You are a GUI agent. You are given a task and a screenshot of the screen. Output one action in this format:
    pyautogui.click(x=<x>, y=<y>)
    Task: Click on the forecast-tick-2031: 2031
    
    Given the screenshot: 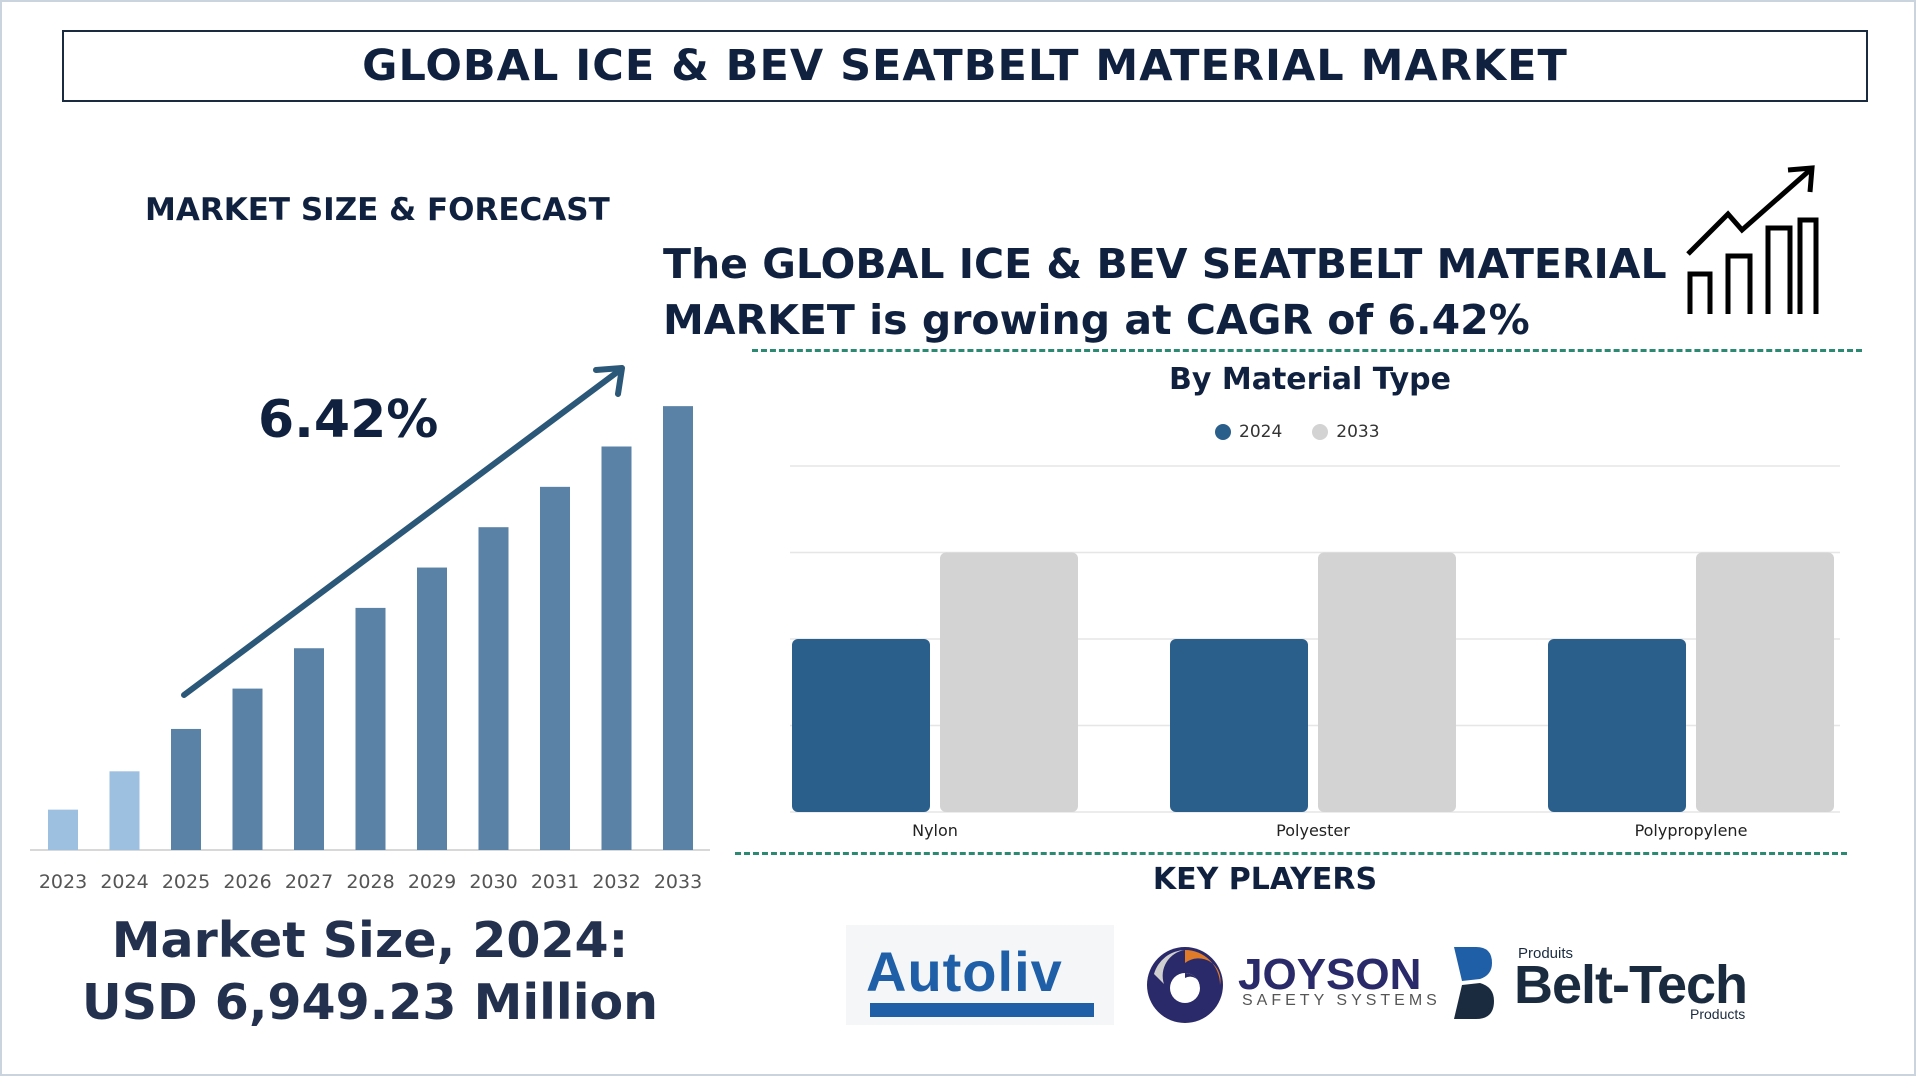 What is the action you would take?
    pyautogui.click(x=555, y=882)
    